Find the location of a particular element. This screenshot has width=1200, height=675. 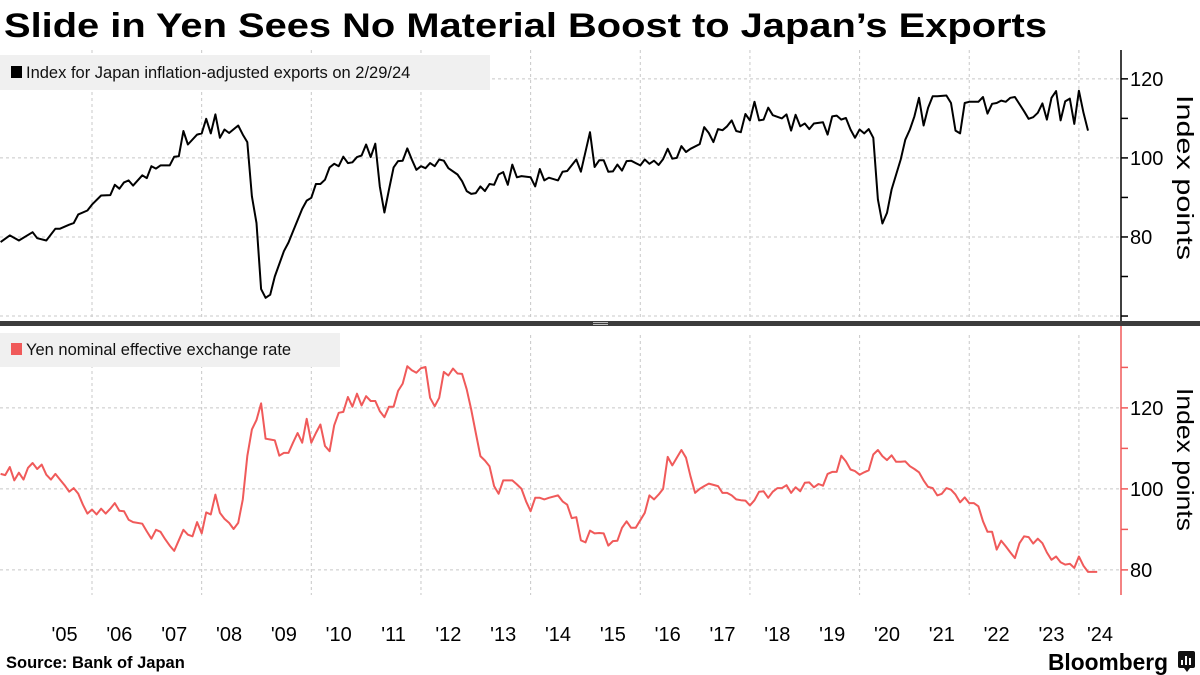

x-tick-label: '15 is located at coordinates (613, 635).